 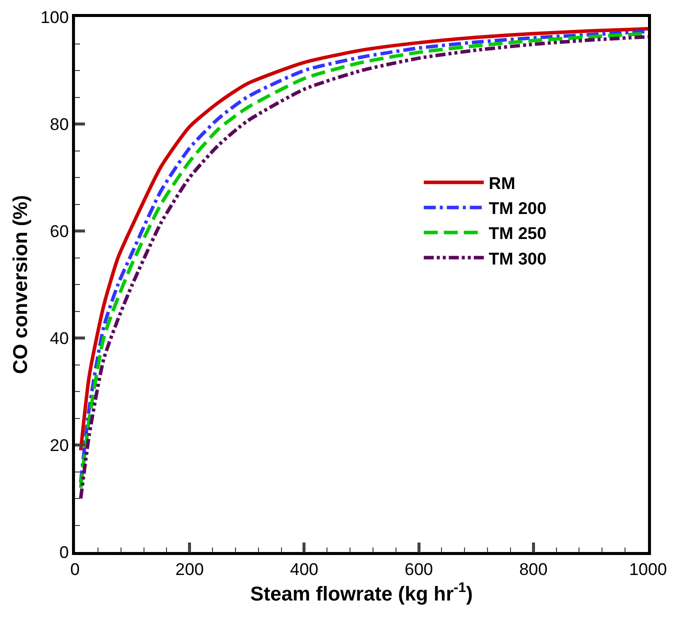 What do you see at coordinates (517, 234) in the screenshot?
I see `legend-label: TM 250` at bounding box center [517, 234].